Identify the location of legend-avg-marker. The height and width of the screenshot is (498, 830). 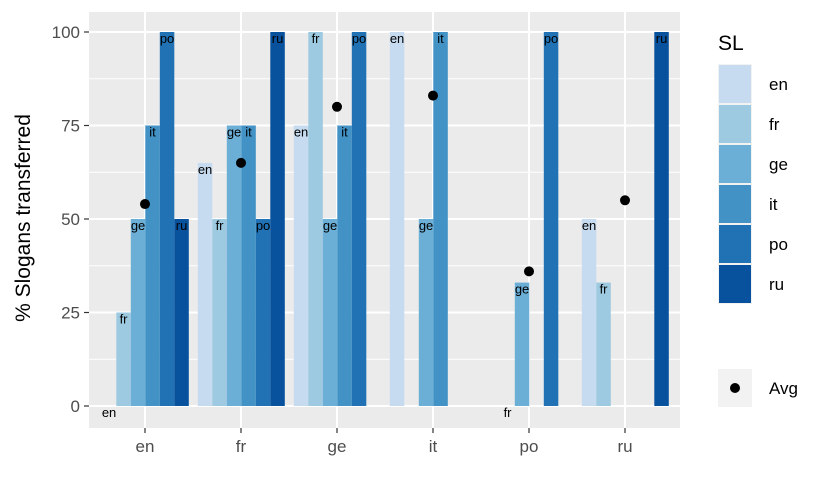
(735, 388).